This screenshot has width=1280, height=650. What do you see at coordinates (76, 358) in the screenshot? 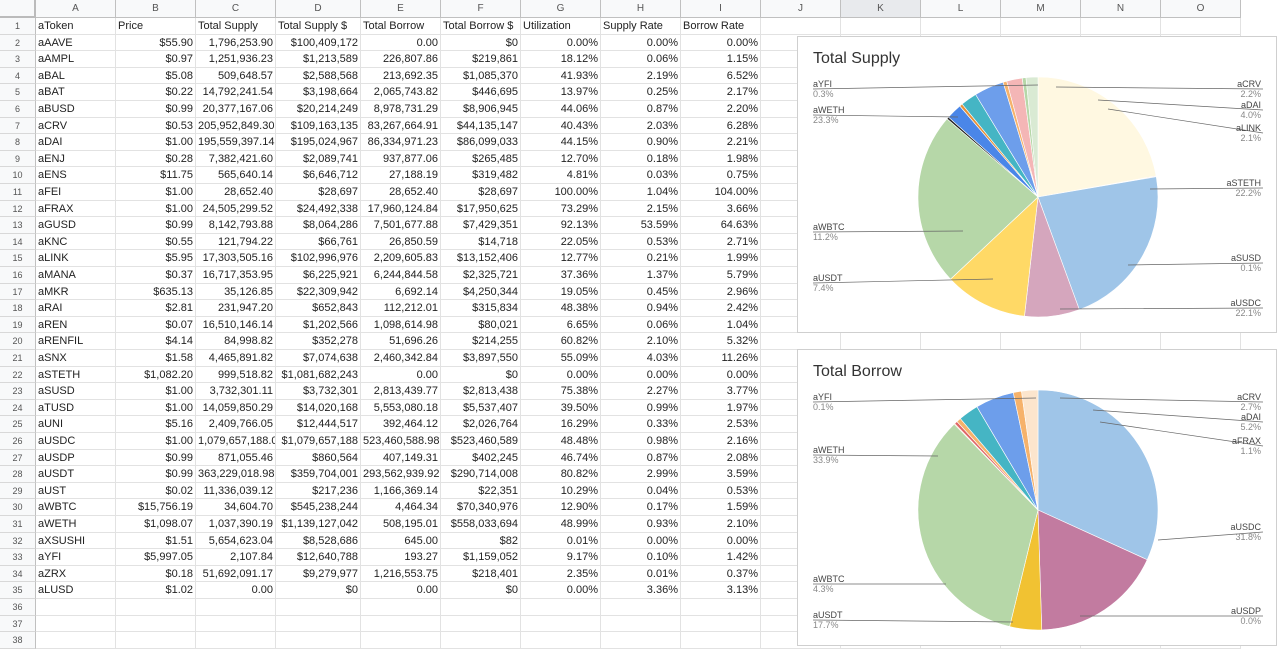
I see `cell: aSNX` at bounding box center [76, 358].